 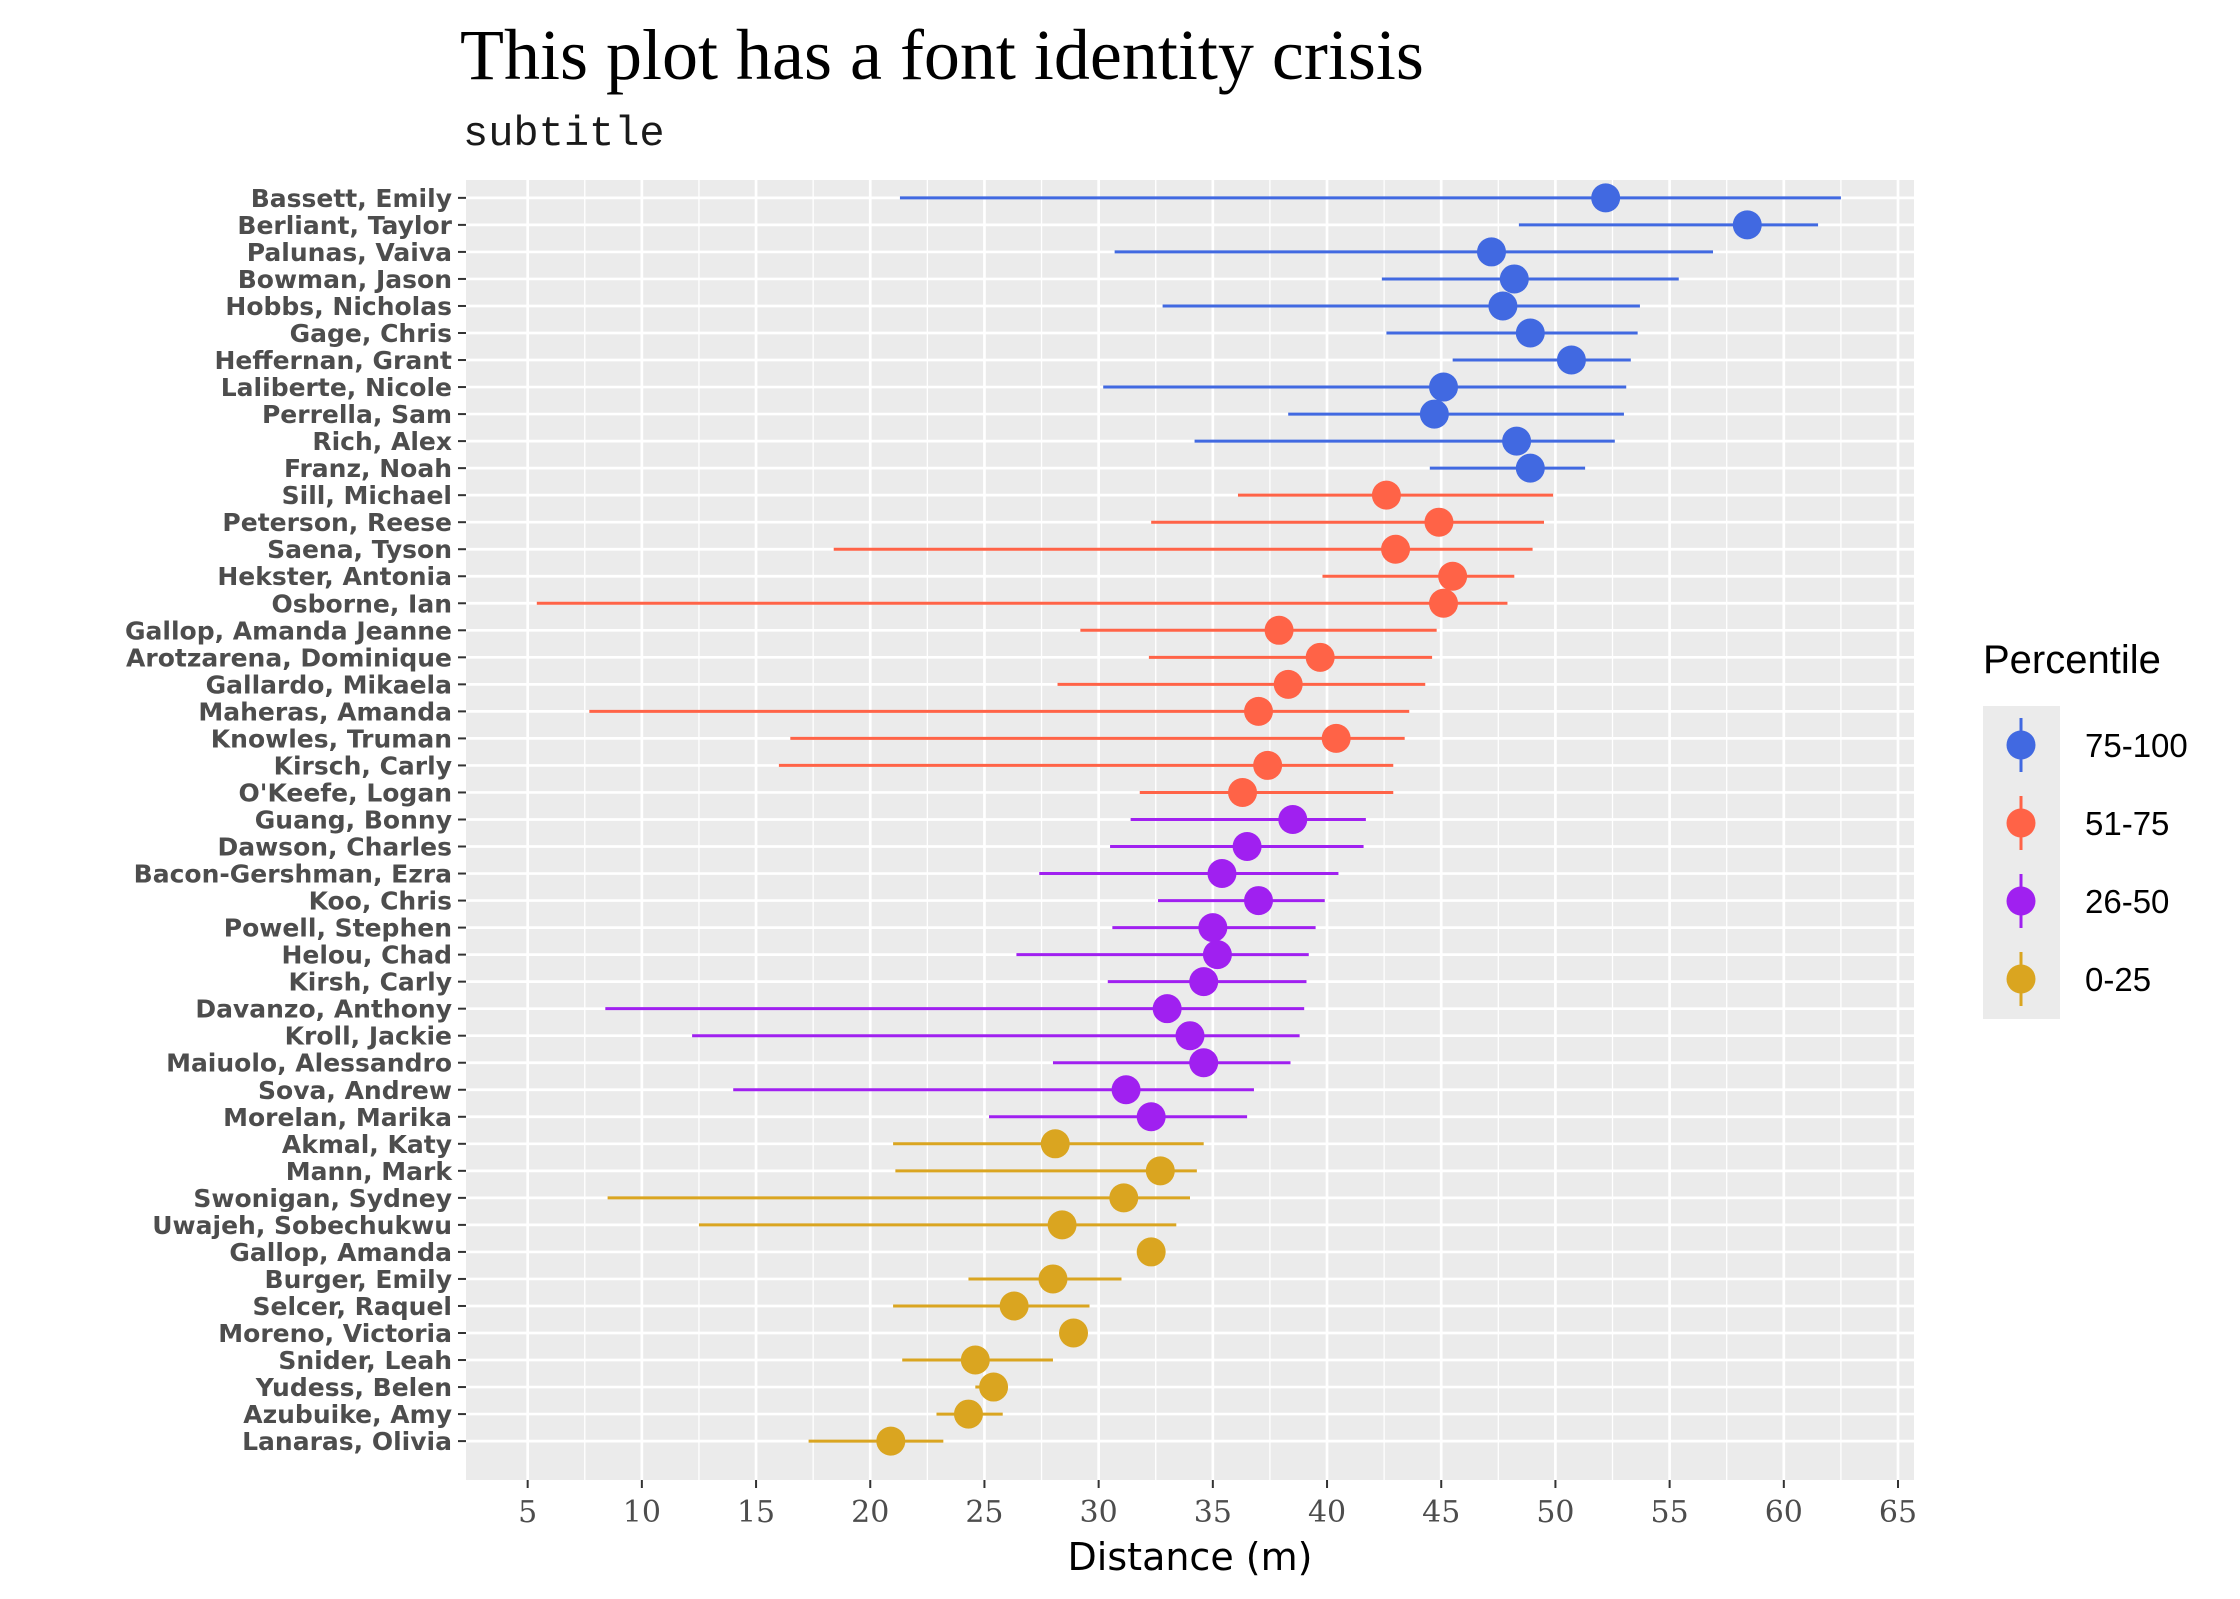 What do you see at coordinates (333, 360) in the screenshot?
I see `y-tick-label: Heffernan, Grant` at bounding box center [333, 360].